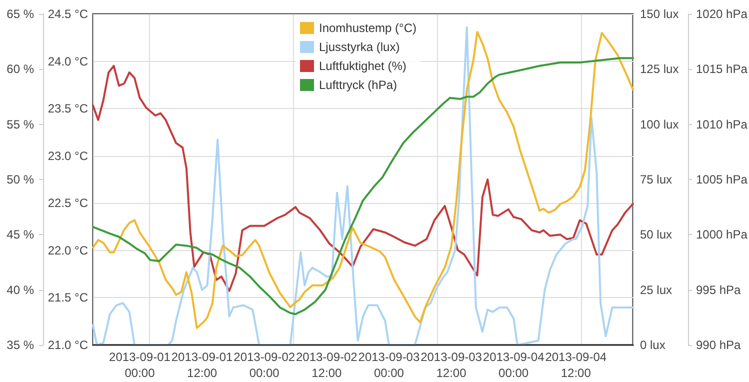 The height and width of the screenshot is (382, 749). Describe the element at coordinates (659, 14) in the screenshot. I see `y2-tick-label: 150 lux` at that location.